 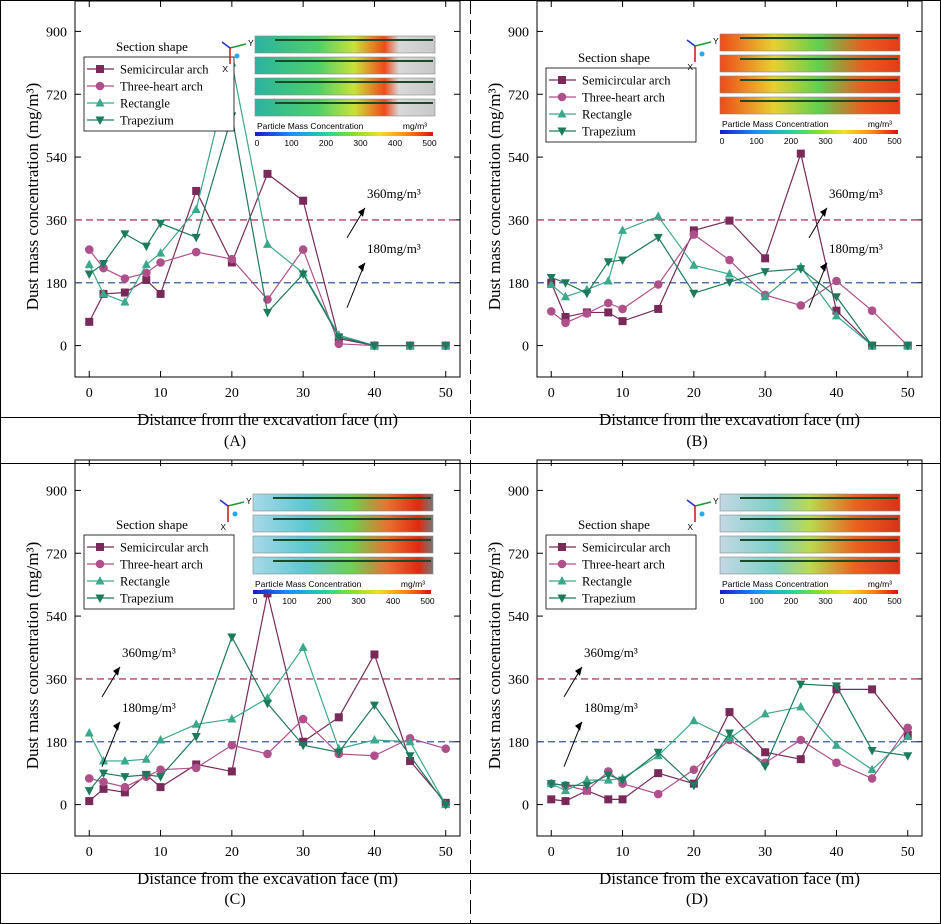 I want to click on colorbar-tick-label: 500, so click(x=427, y=601).